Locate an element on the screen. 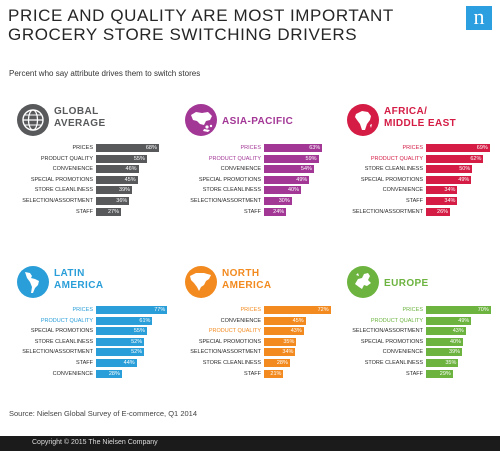 This screenshot has height=451, width=500. value-label: 43% is located at coordinates (458, 331).